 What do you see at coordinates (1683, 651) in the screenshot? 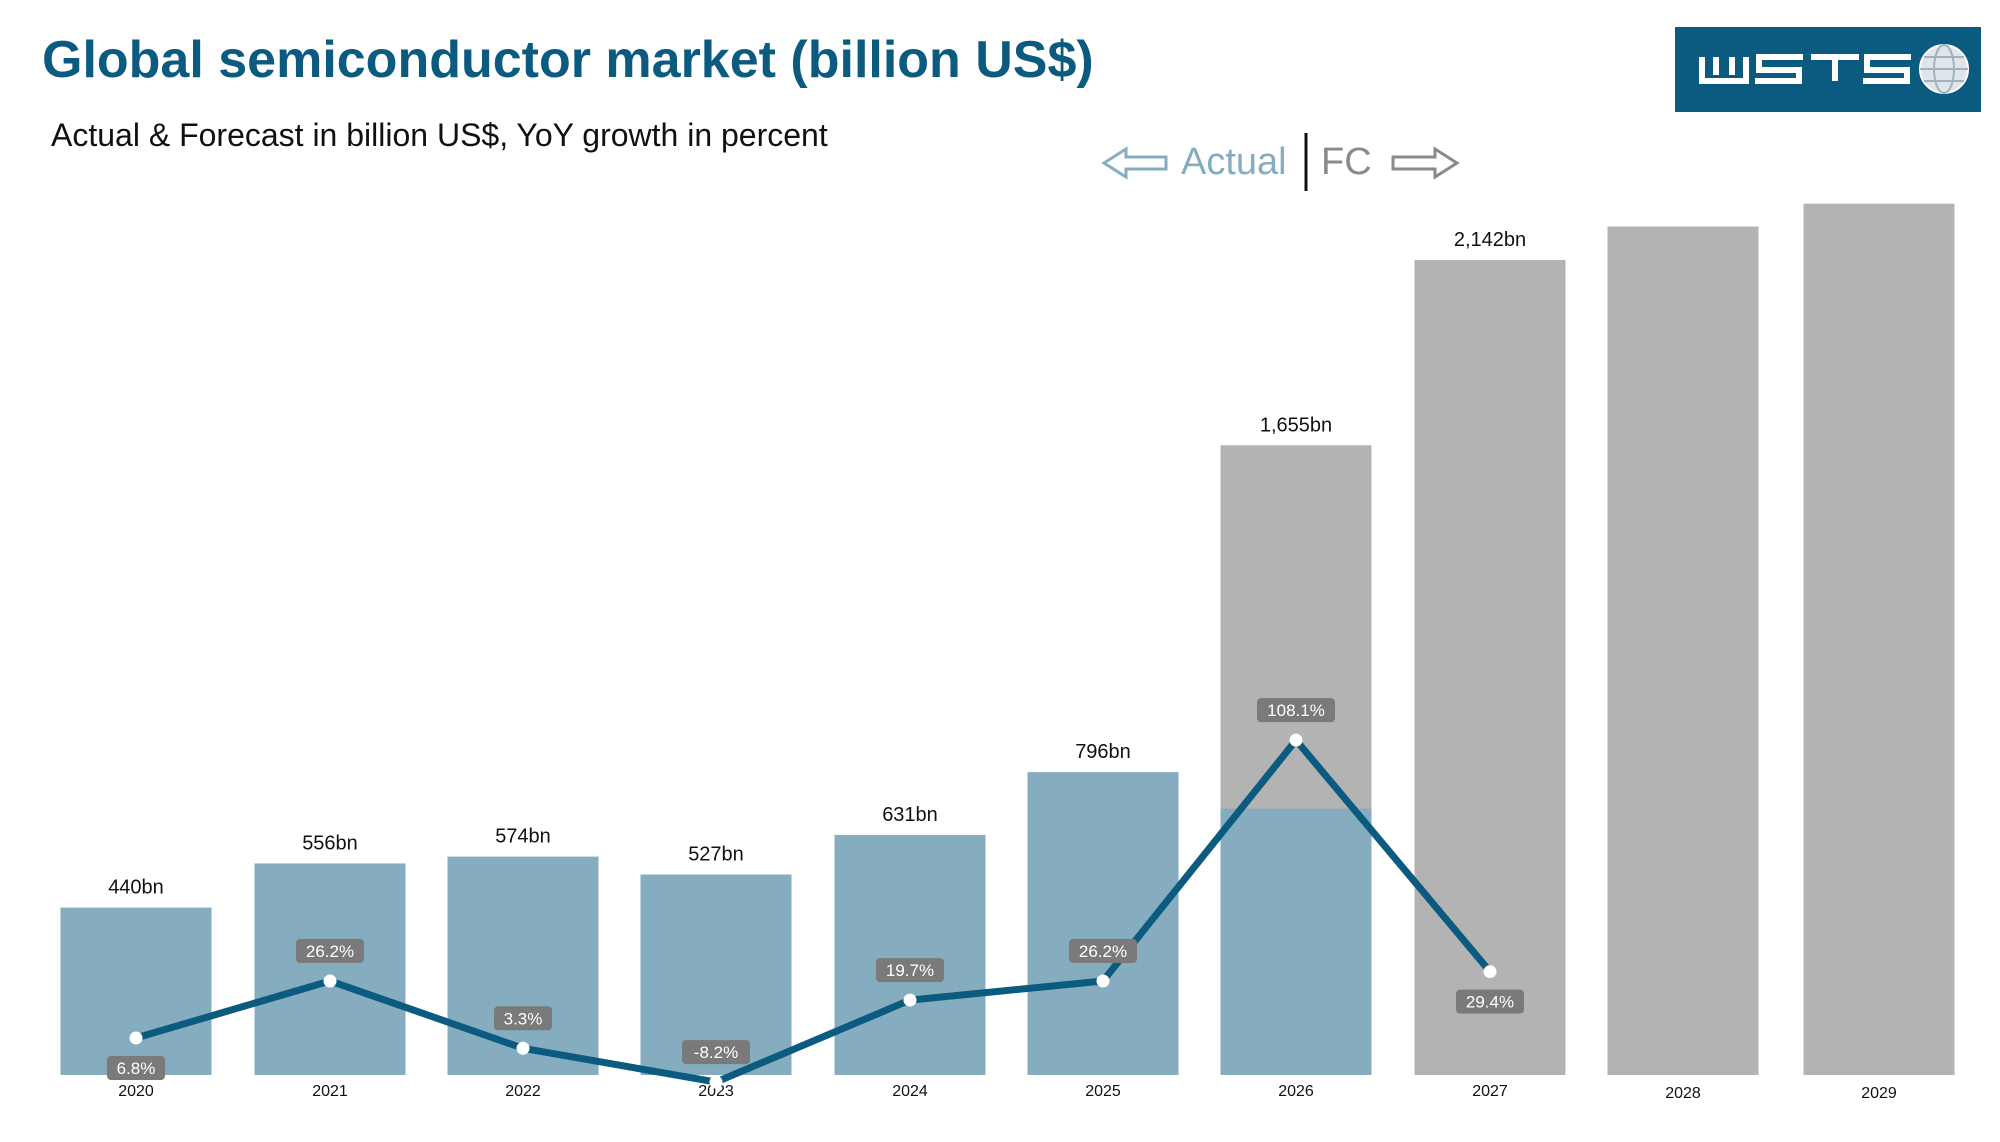
I see `bar-2028` at bounding box center [1683, 651].